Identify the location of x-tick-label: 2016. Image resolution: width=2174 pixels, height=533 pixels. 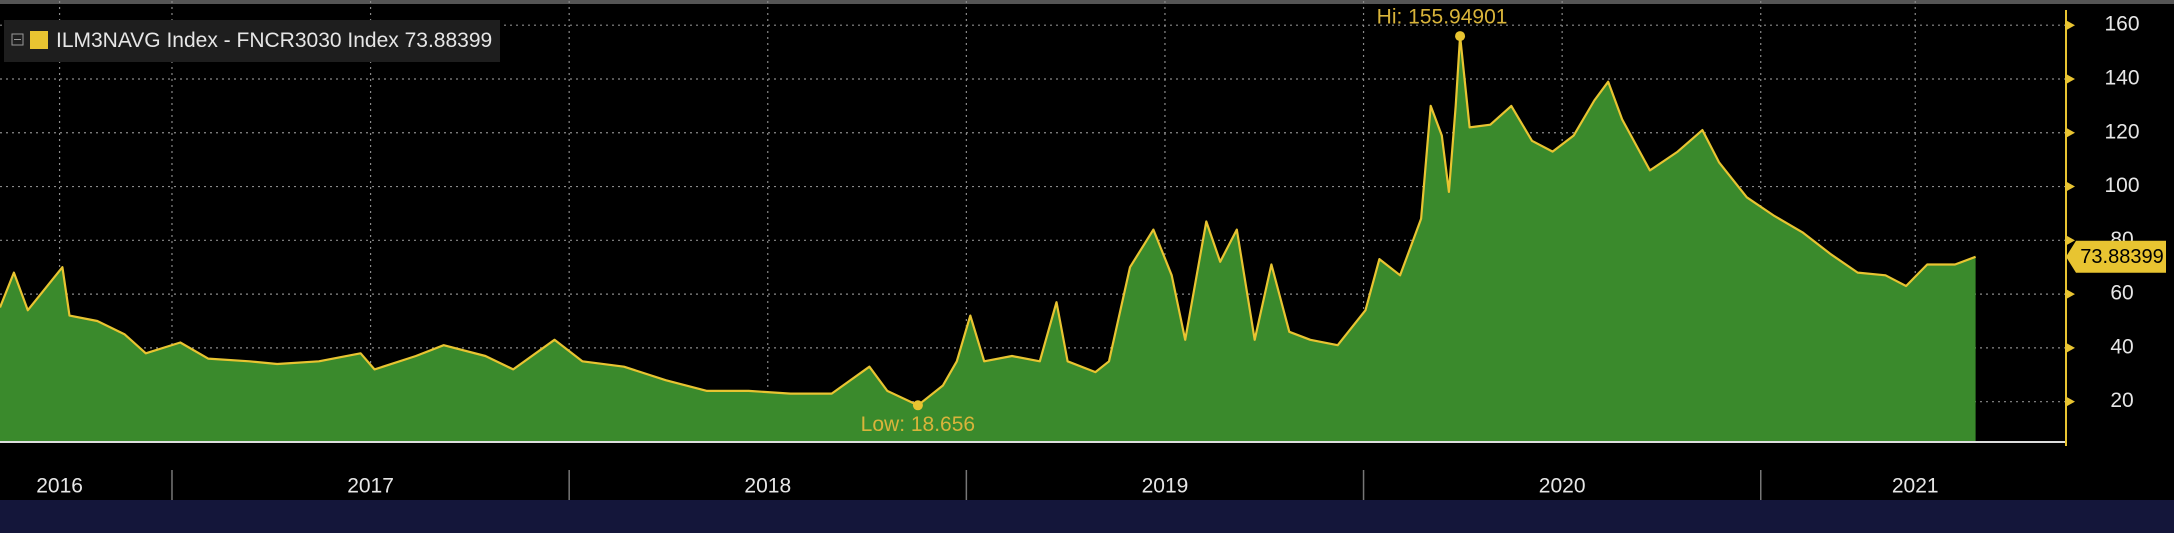
(59, 486).